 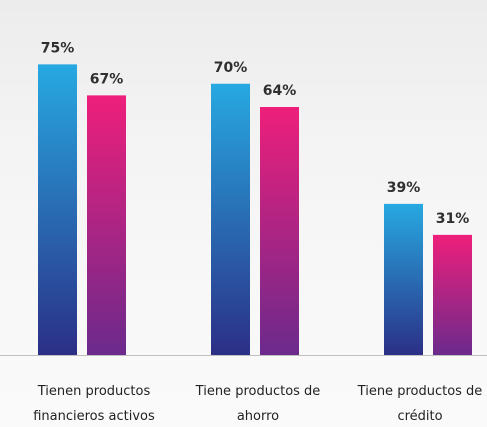 I want to click on bar-series2-cat3, so click(x=452, y=294).